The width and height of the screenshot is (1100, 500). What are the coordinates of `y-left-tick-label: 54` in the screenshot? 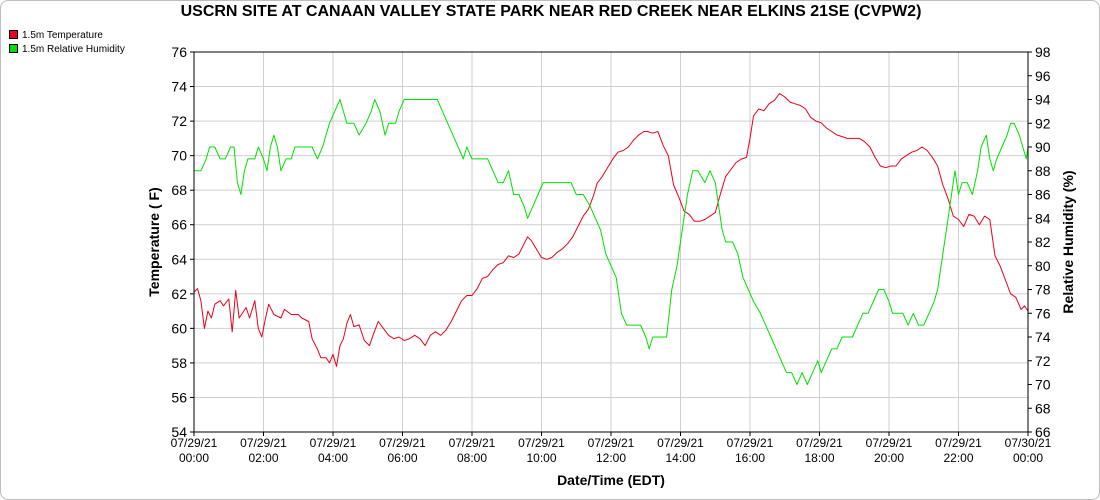 It's located at (179, 432).